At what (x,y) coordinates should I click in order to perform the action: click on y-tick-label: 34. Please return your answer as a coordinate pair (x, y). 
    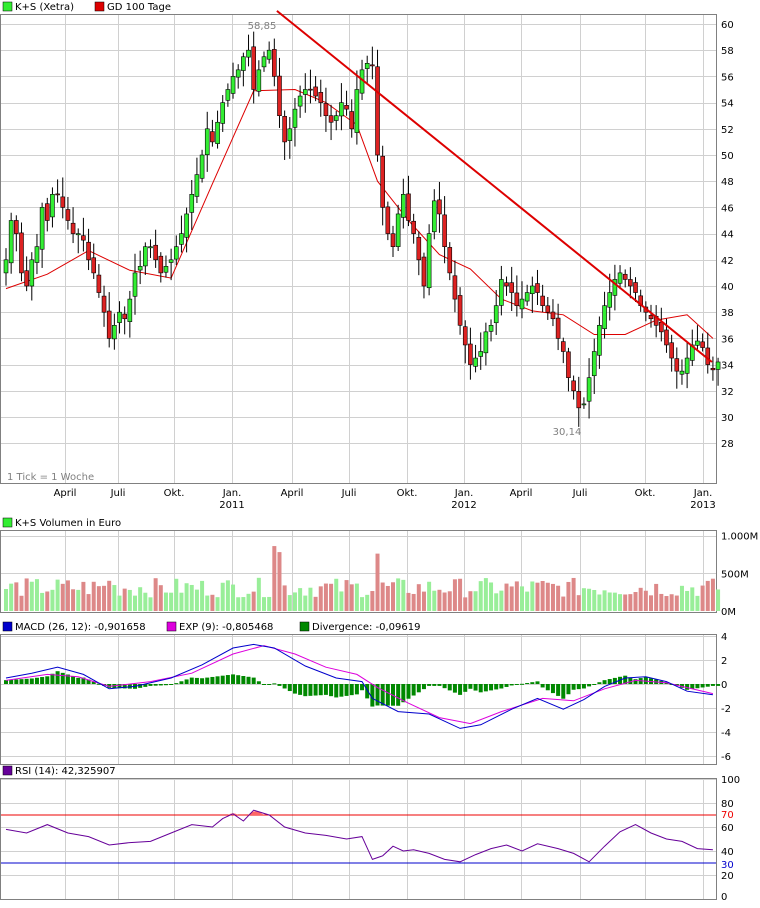
    Looking at the image, I should click on (727, 366).